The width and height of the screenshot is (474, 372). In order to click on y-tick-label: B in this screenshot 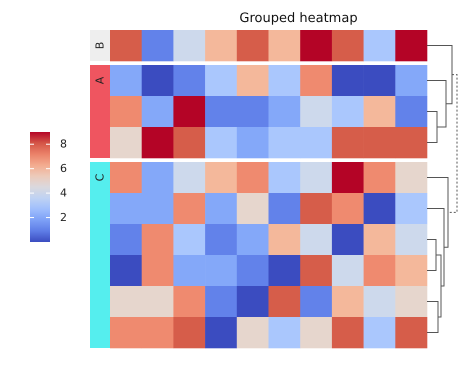, I will do `click(100, 46)`.